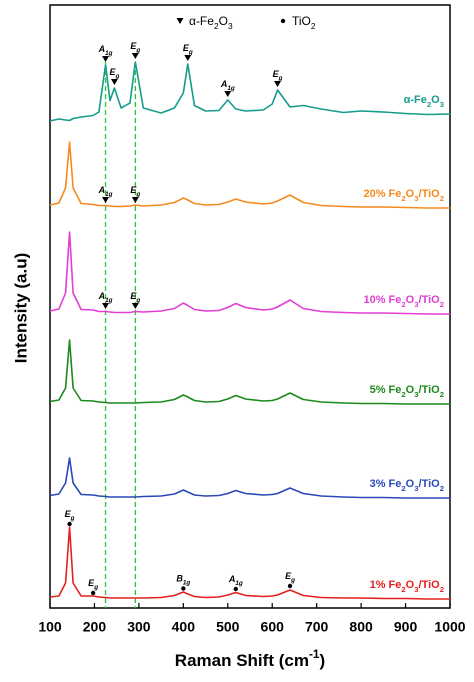 The width and height of the screenshot is (474, 682). Describe the element at coordinates (406, 627) in the screenshot. I see `x-tick-label: 900` at that location.